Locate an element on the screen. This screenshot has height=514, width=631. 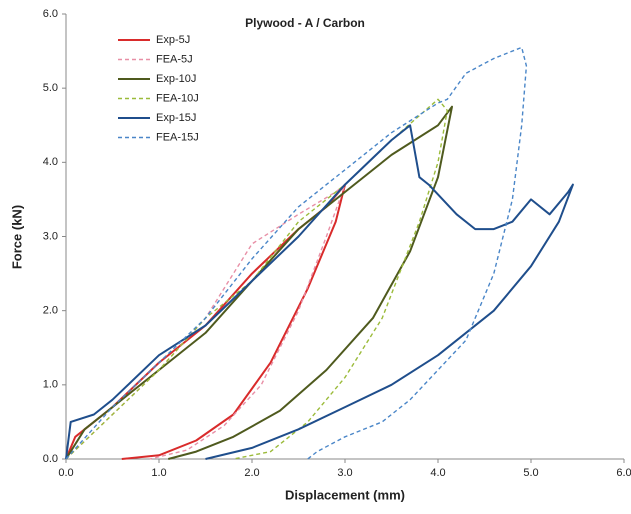
legend-label: Exp-10J is located at coordinates (176, 79).